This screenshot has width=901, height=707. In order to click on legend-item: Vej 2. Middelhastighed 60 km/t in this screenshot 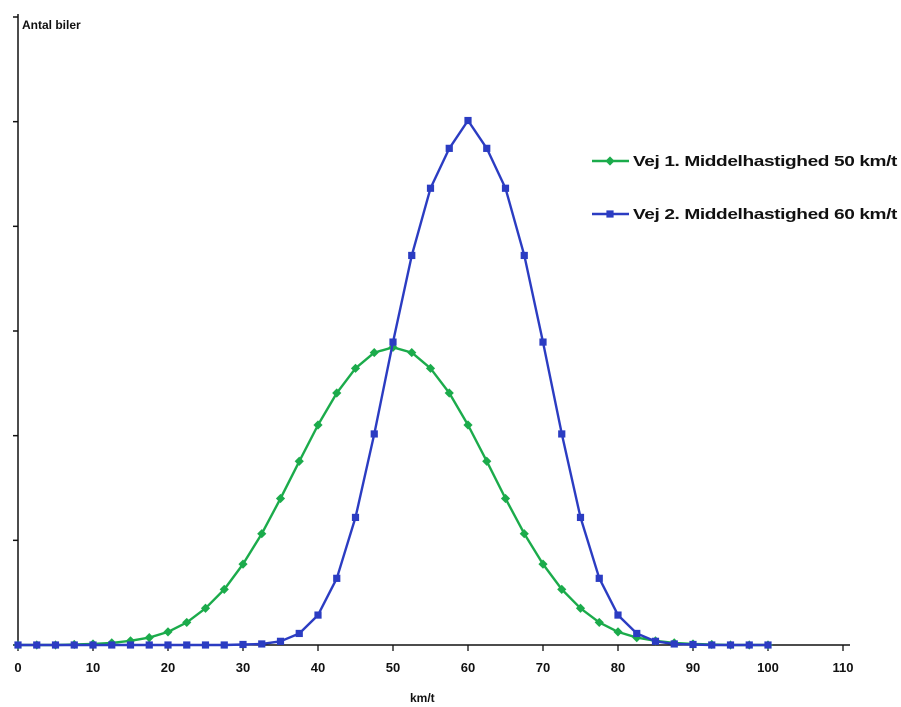, I will do `click(745, 214)`.